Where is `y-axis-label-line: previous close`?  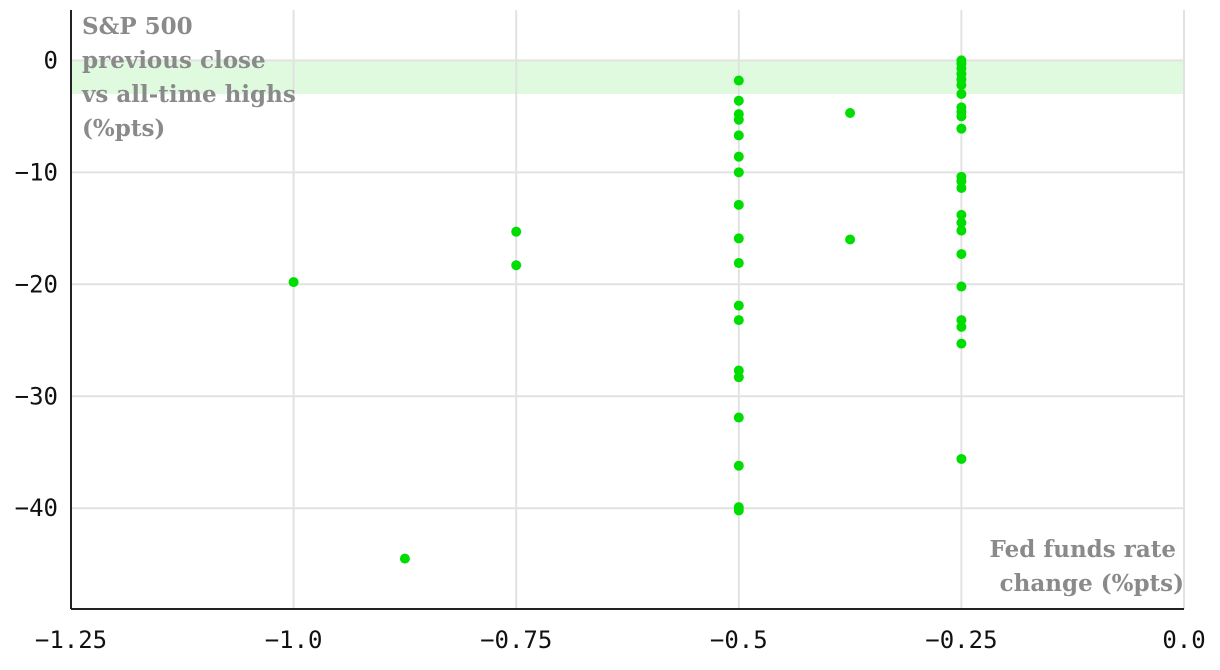
y-axis-label-line: previous close is located at coordinates (174, 60).